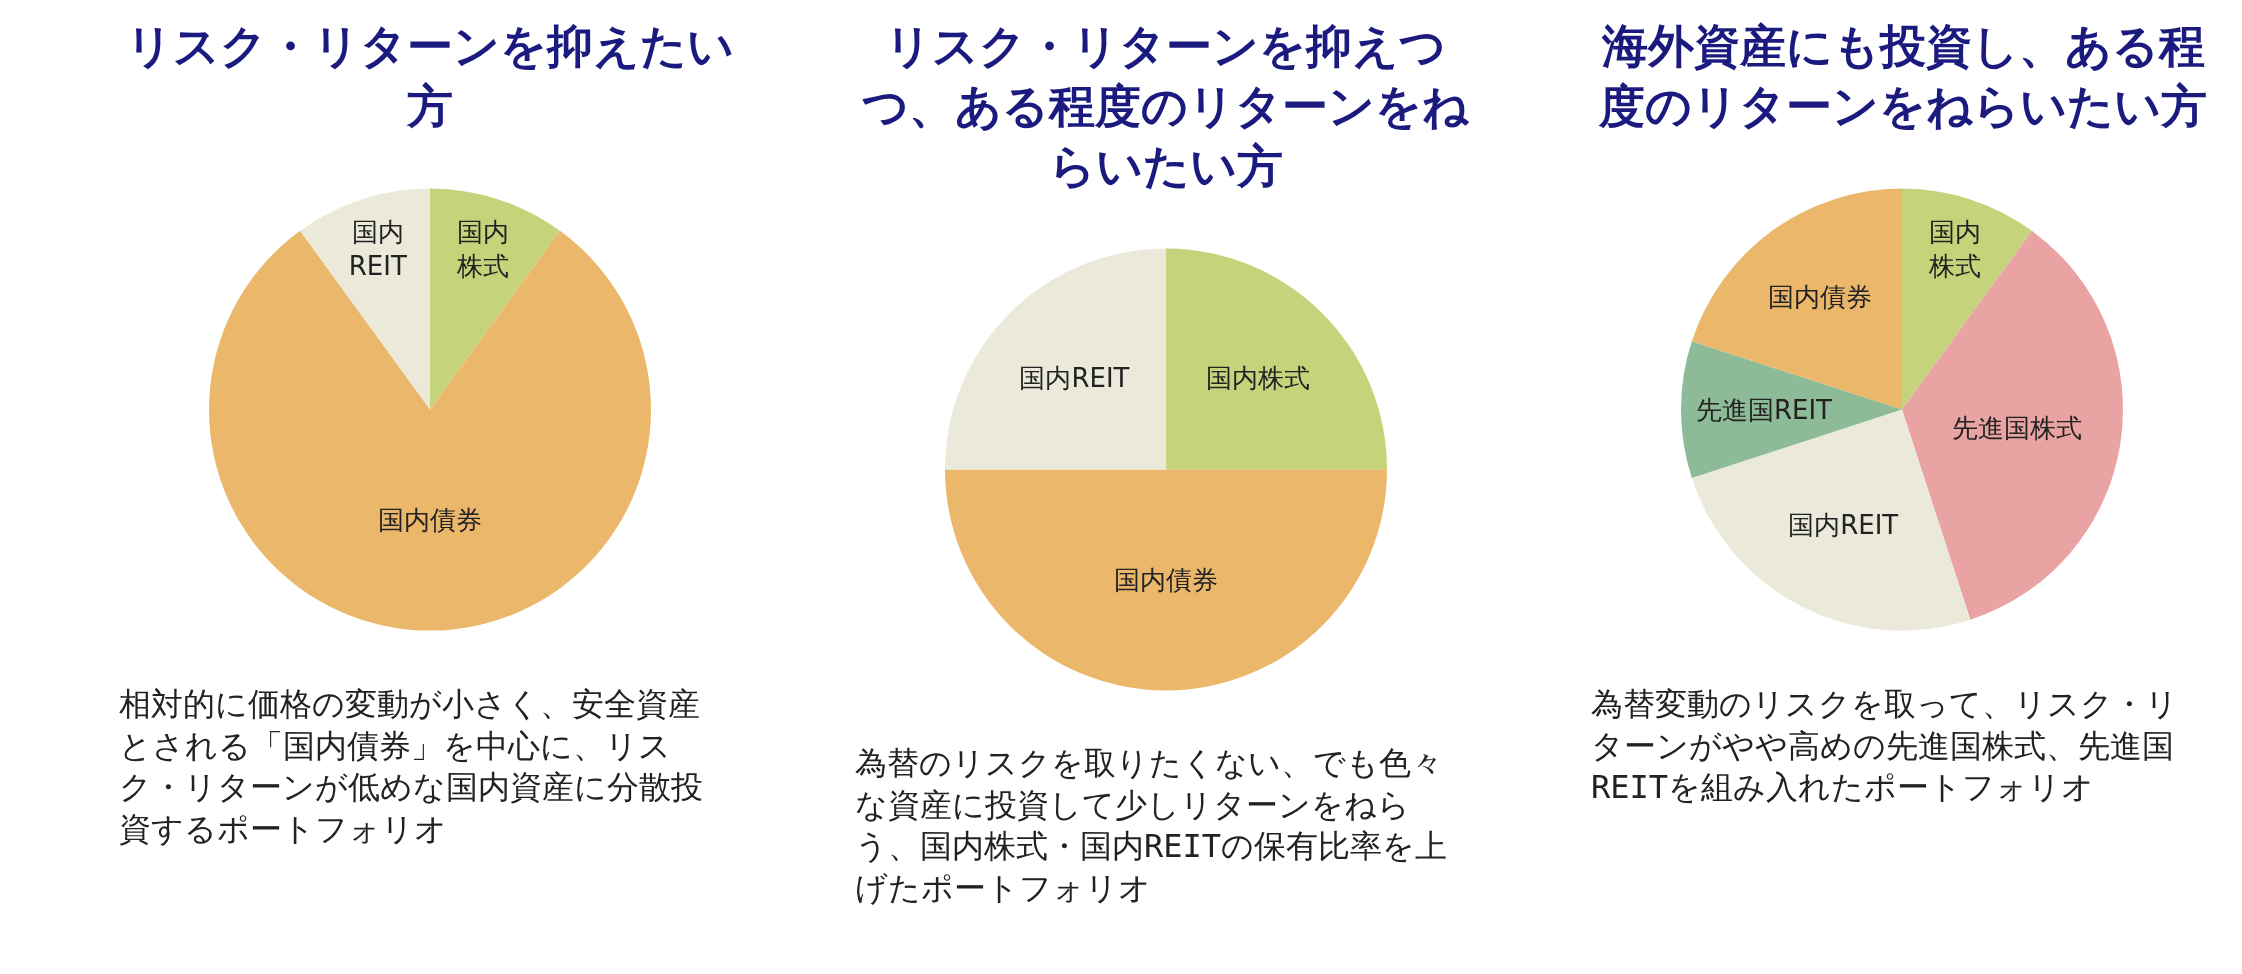 The image size is (2242, 974). Describe the element at coordinates (1764, 409) in the screenshot. I see `slice-label: 先進国REIT` at that location.